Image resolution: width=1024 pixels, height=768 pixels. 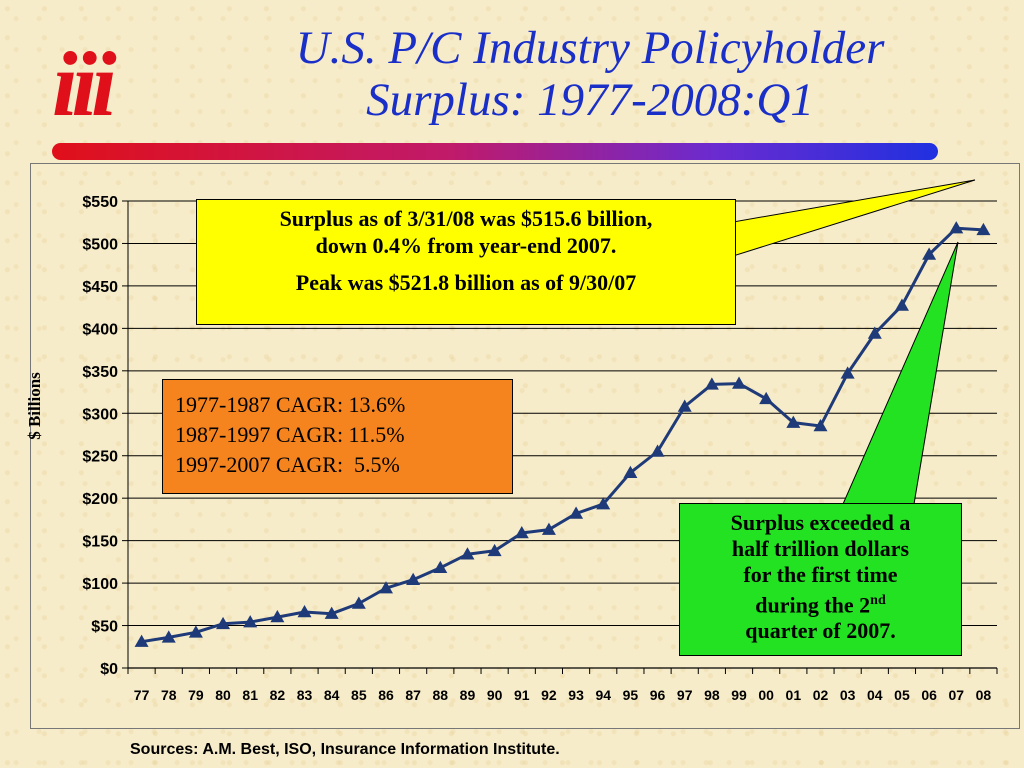 I want to click on cagr-line-2: 1987-1997 CAGR: 11.5%, so click(x=290, y=434).